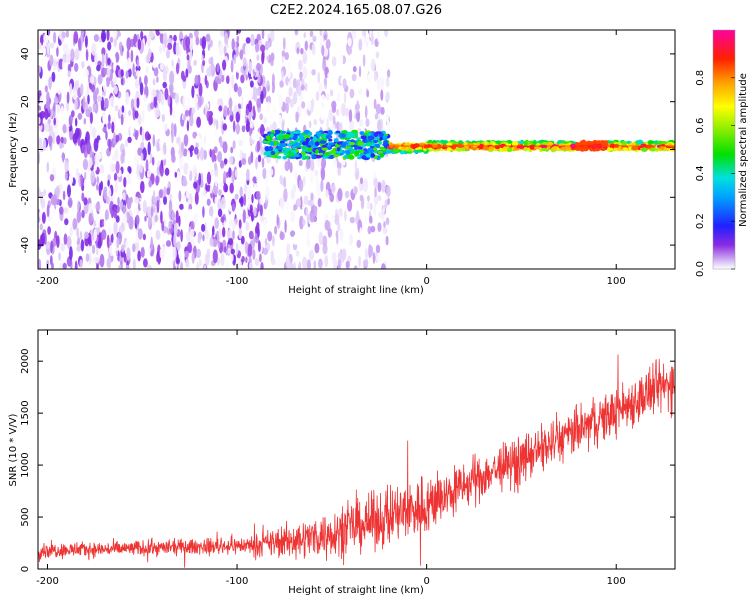  I want to click on x-tick-label: -200, so click(47, 281).